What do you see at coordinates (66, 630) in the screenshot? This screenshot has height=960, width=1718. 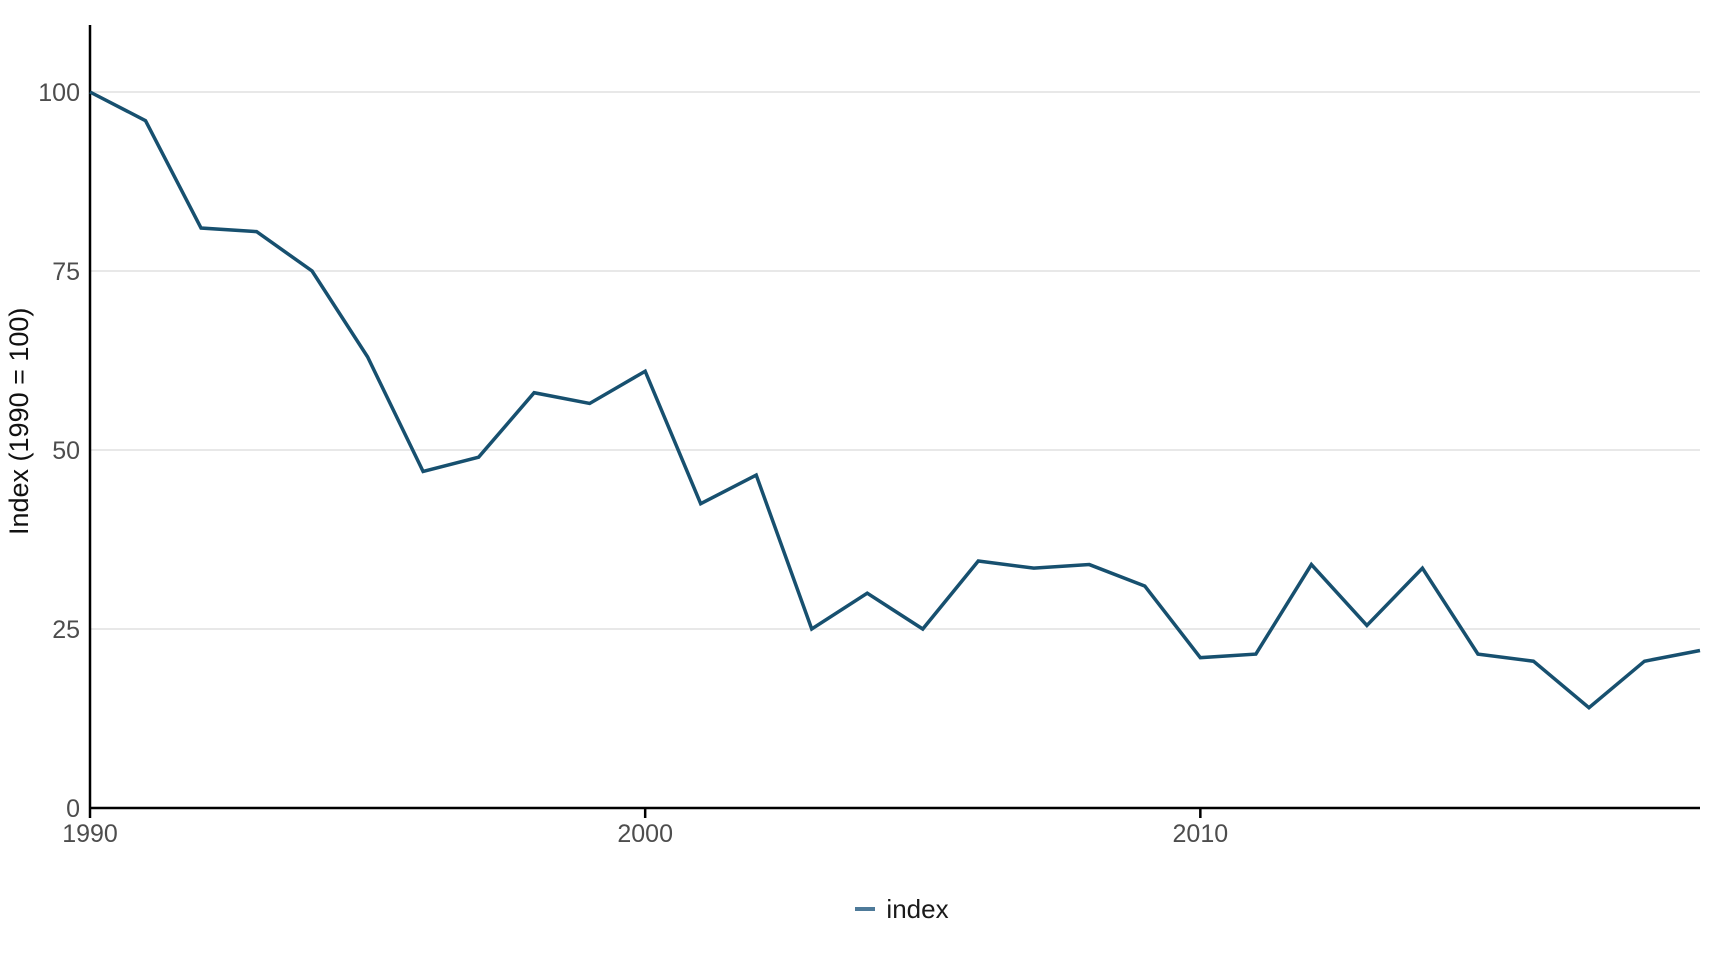 I see `y-tick-label-25: 25` at bounding box center [66, 630].